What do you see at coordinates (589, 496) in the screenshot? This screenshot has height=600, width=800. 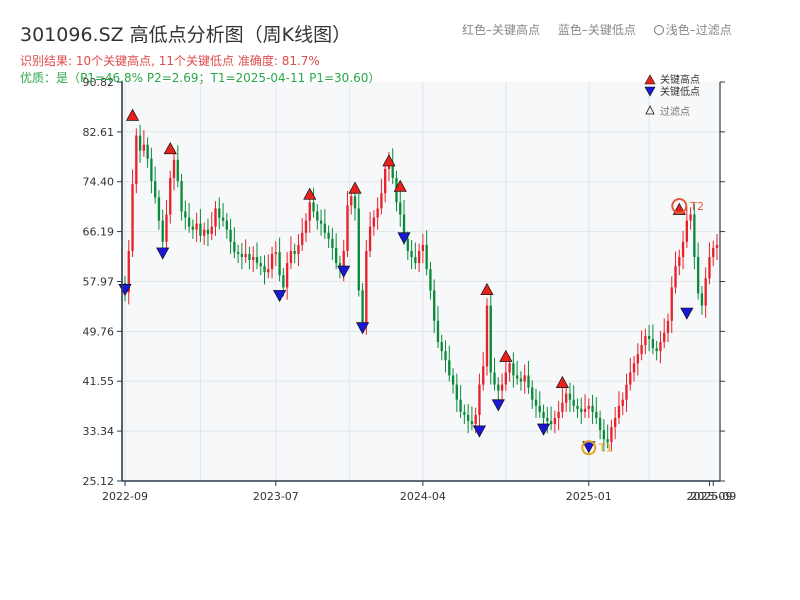 I see `x-tick-label: 2025-01` at bounding box center [589, 496].